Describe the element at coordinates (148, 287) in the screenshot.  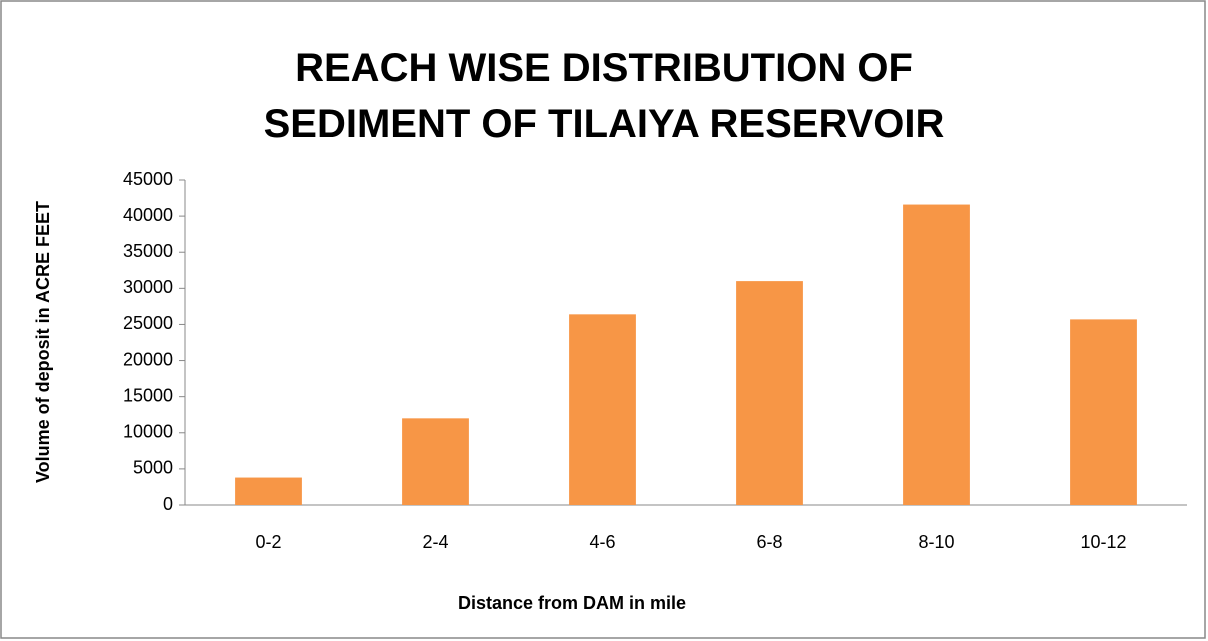
I see `y-tick-label: 30000` at that location.